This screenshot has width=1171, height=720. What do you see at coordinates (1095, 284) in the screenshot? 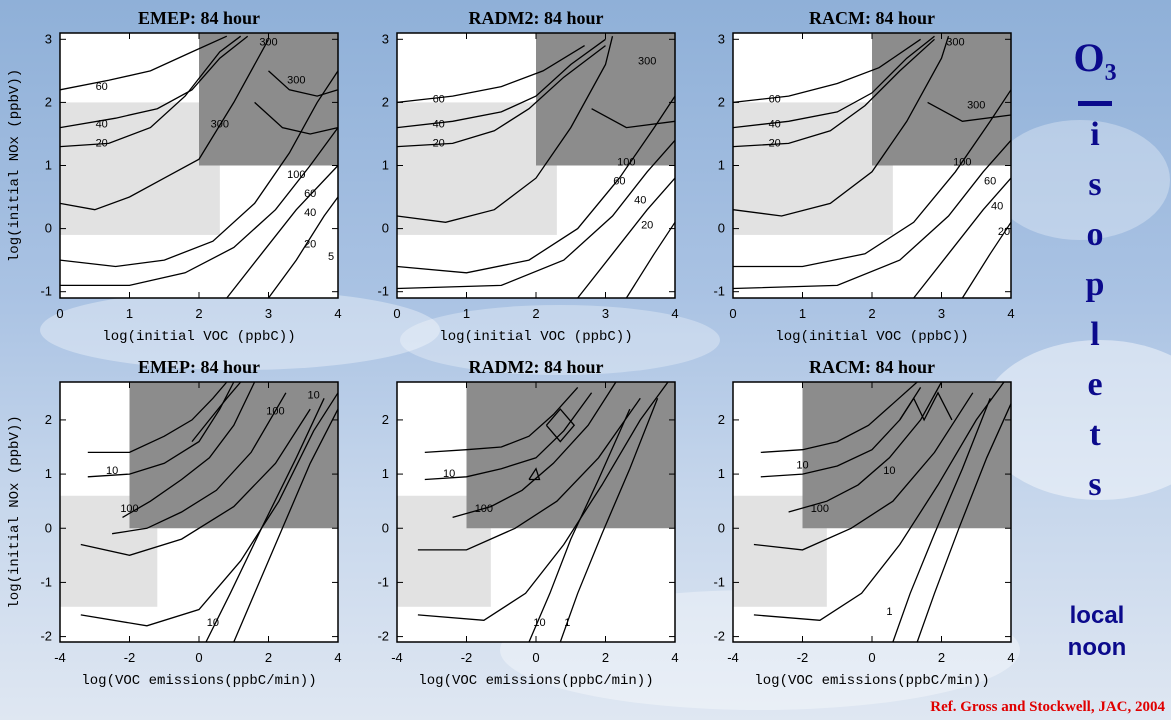
I see `letter-4: p` at bounding box center [1095, 284].